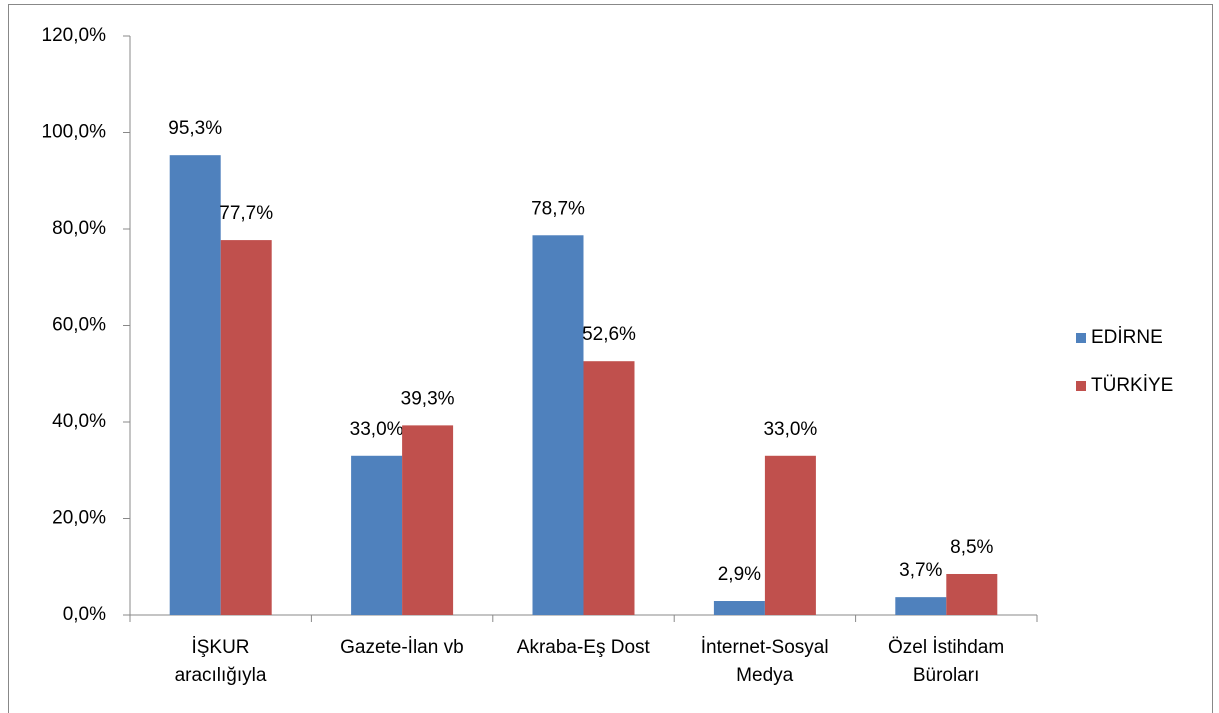 The height and width of the screenshot is (713, 1219). What do you see at coordinates (609, 334) in the screenshot?
I see `data-label: 52,6%` at bounding box center [609, 334].